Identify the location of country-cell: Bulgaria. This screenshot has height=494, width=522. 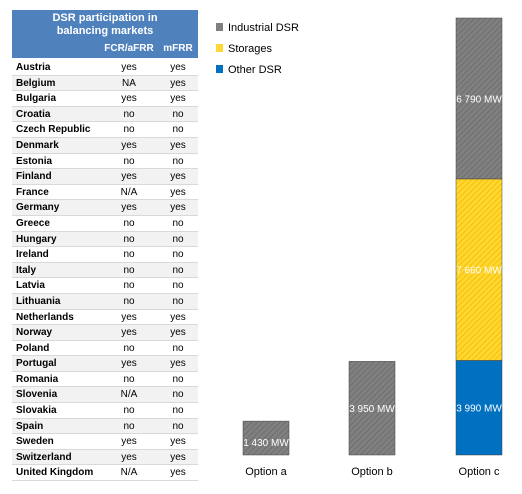
(36, 99).